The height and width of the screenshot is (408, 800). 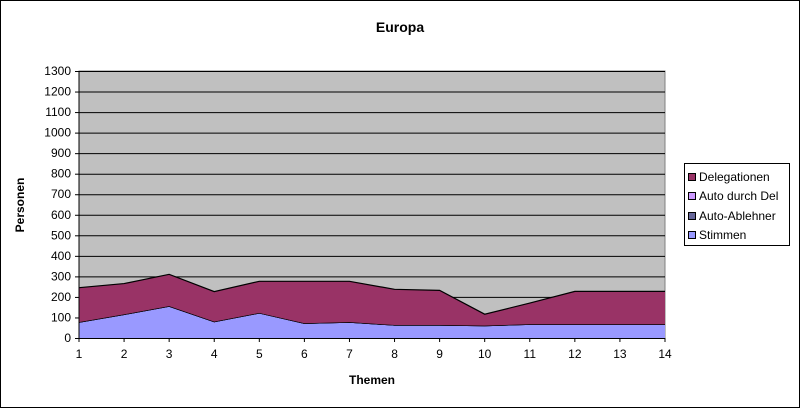 What do you see at coordinates (79, 354) in the screenshot?
I see `x-tick-label: 1` at bounding box center [79, 354].